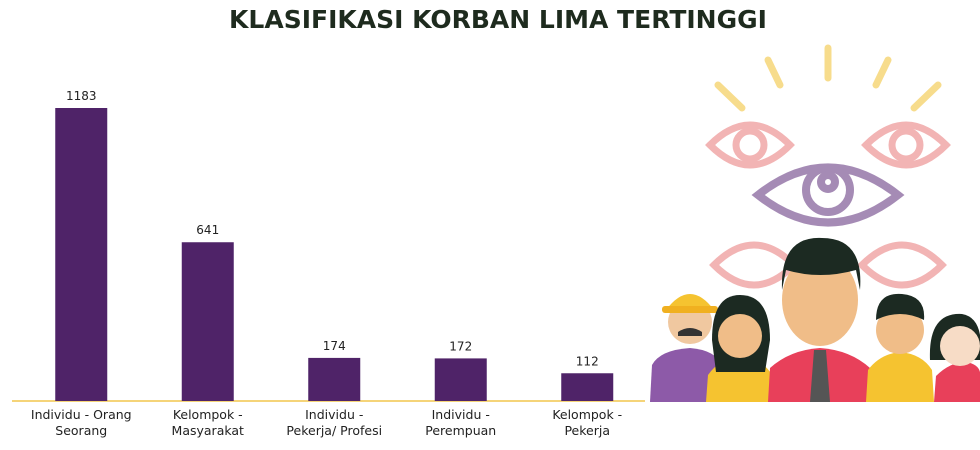 The height and width of the screenshot is (450, 980). Describe the element at coordinates (334, 422) in the screenshot. I see `x-tick-label: Individu - Pekerja/ Profesi` at that location.